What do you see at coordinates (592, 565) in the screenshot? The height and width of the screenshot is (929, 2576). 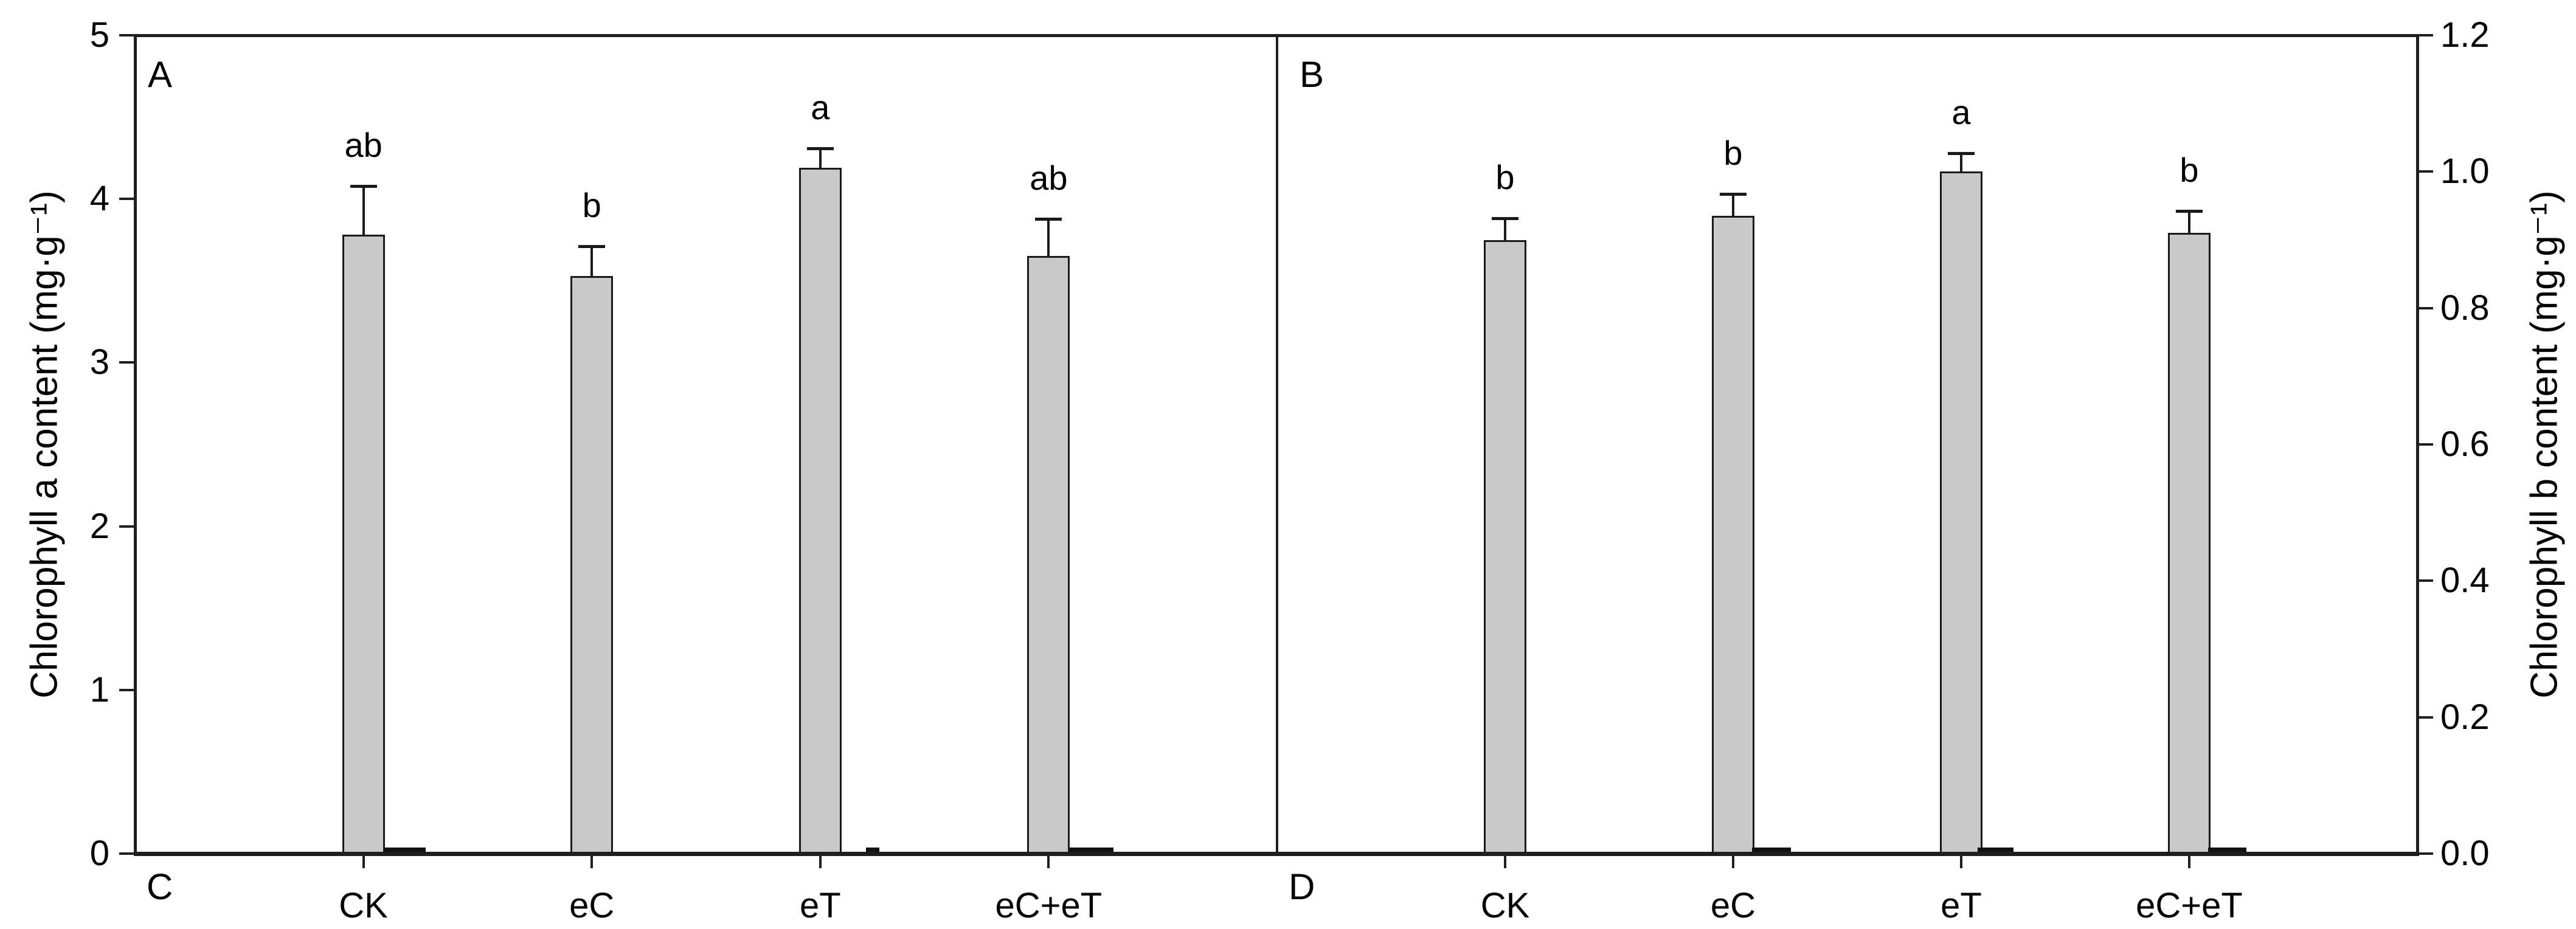 I see `bar-a-eC` at bounding box center [592, 565].